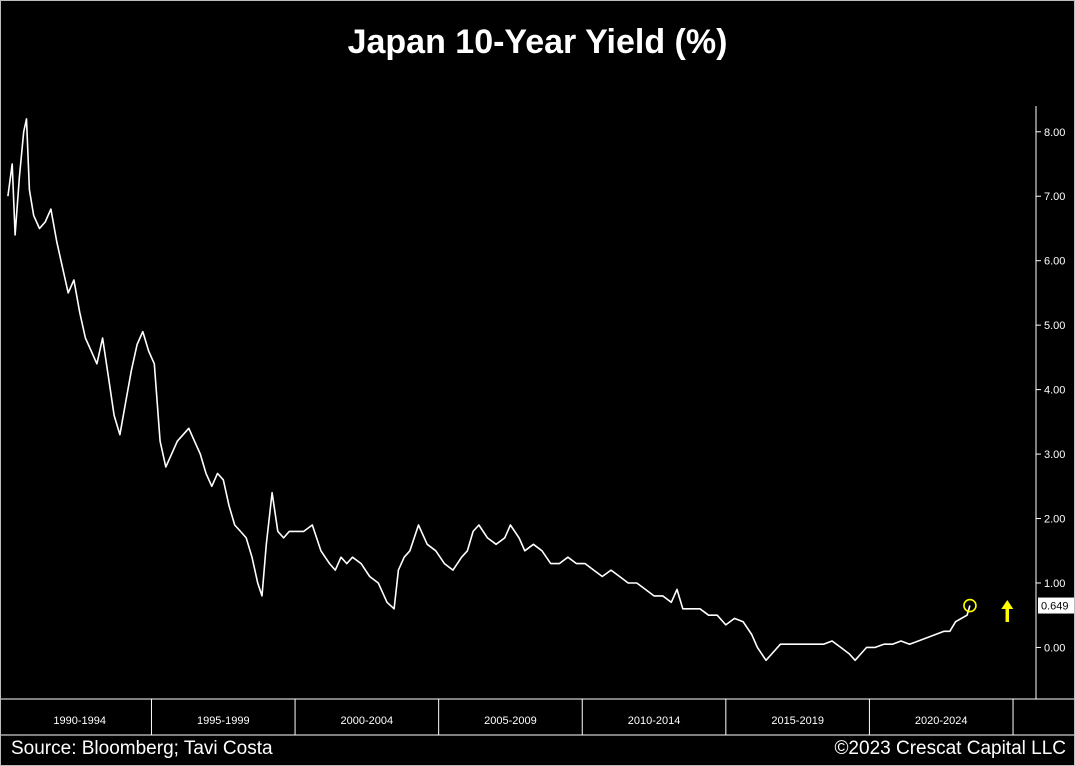 The width and height of the screenshot is (1075, 766). What do you see at coordinates (1050, 402) in the screenshot?
I see `y-axis: 8.00 7.00 6.00 5.00 4.00 3.00 2.00 1.00 0.00` at bounding box center [1050, 402].